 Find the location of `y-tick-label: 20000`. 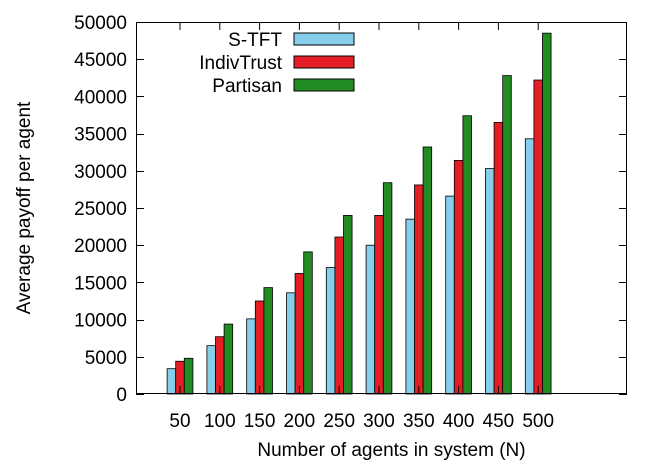

y-tick-label: 20000 is located at coordinates (100, 246).